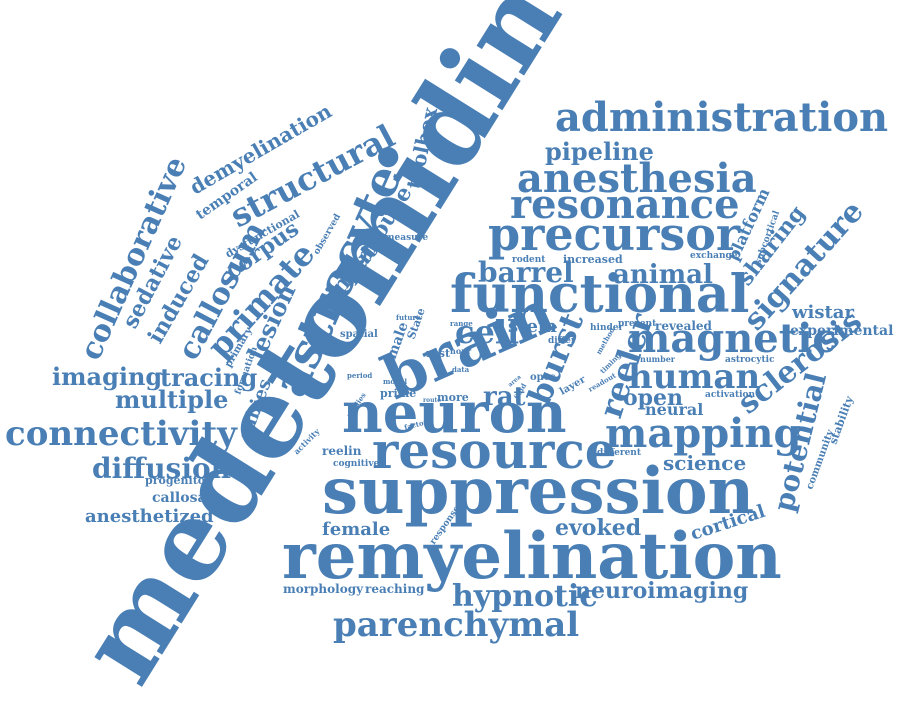 The width and height of the screenshot is (900, 711). Describe the element at coordinates (406, 238) in the screenshot. I see `word-measure: measure` at that location.